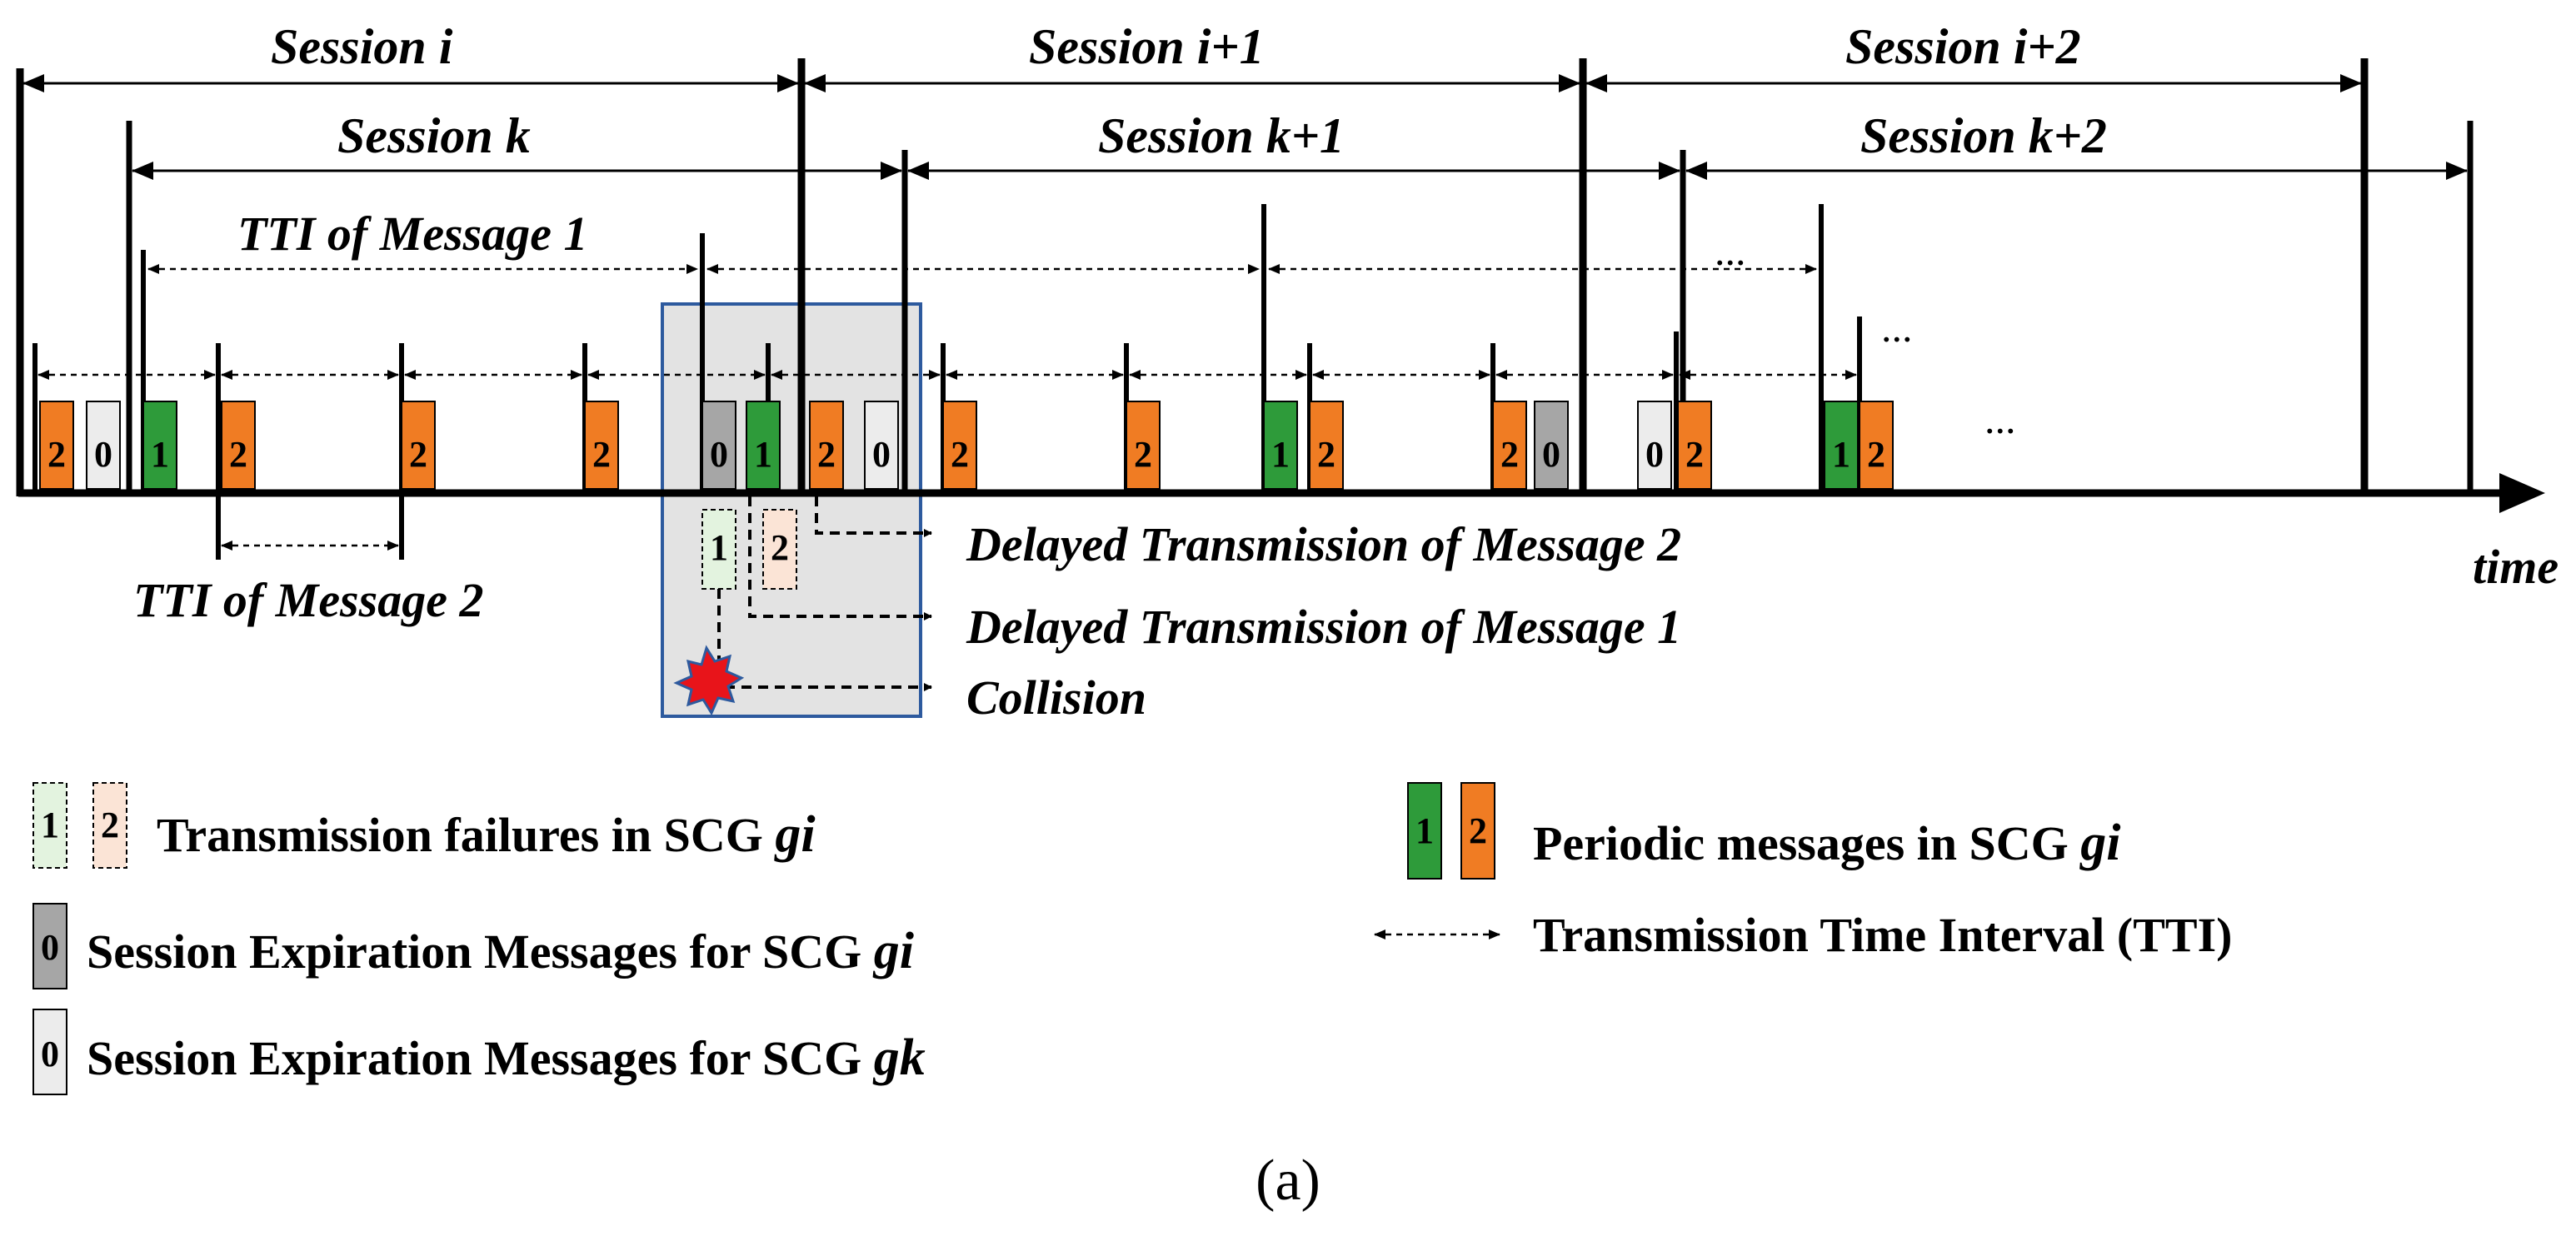  I want to click on time-axis-arrow-icon, so click(2522, 493).